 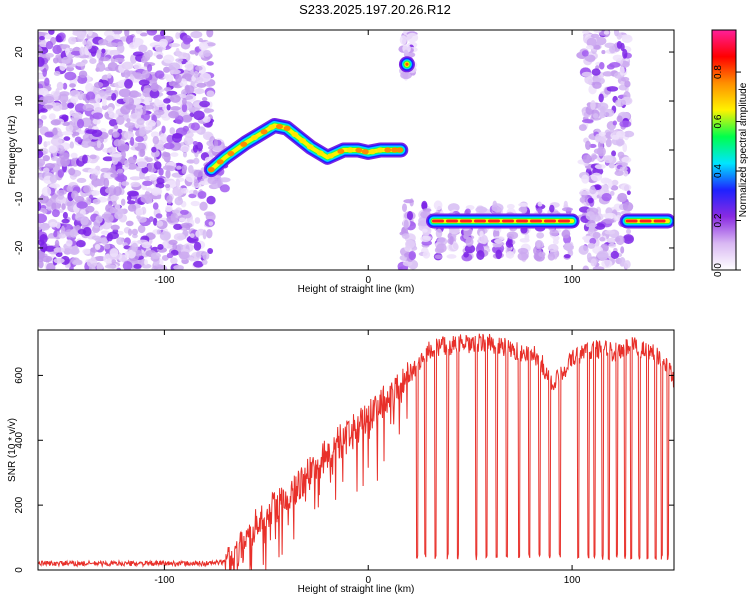 I want to click on colorbar-tick: 0.2, so click(x=727, y=220).